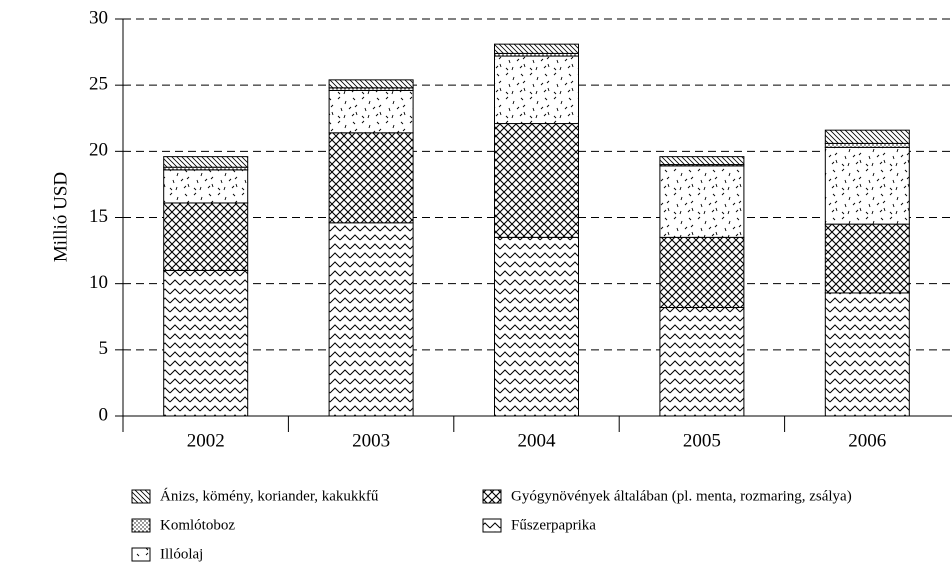 This screenshot has height=566, width=952. I want to click on y-tick-label: 5, so click(104, 348).